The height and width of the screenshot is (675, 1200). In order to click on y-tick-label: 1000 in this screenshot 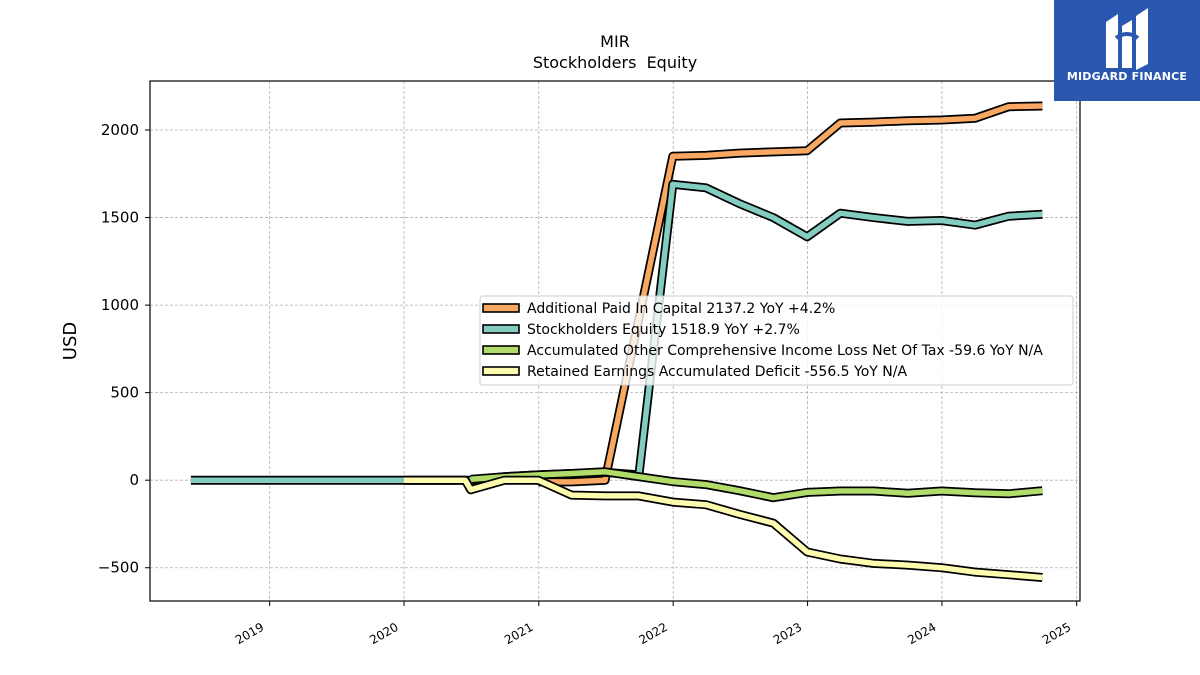, I will do `click(120, 305)`.